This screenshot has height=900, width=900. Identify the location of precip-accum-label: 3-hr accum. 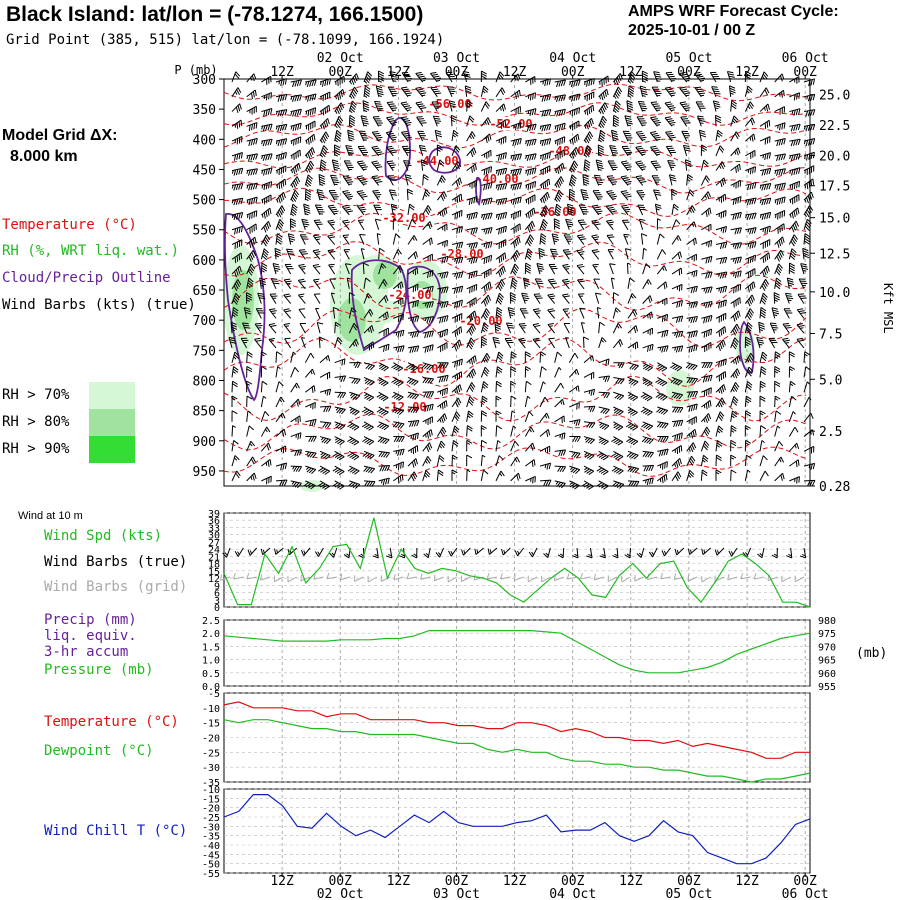
(86, 652).